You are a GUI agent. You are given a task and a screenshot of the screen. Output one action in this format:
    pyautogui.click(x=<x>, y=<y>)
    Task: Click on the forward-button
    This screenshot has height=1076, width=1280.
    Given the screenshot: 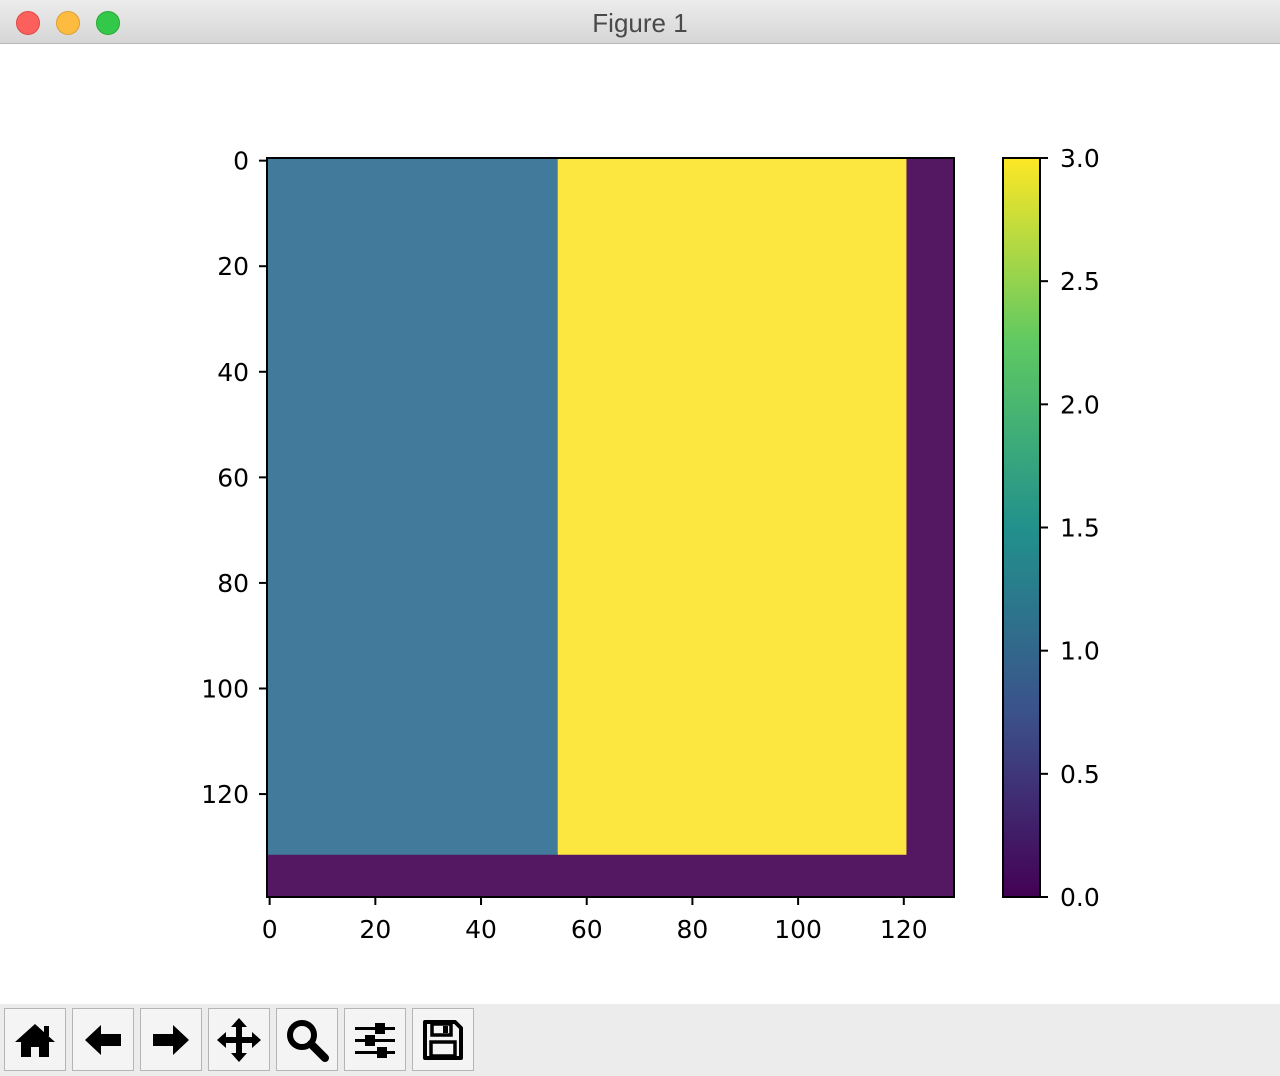 What is the action you would take?
    pyautogui.click(x=171, y=1039)
    